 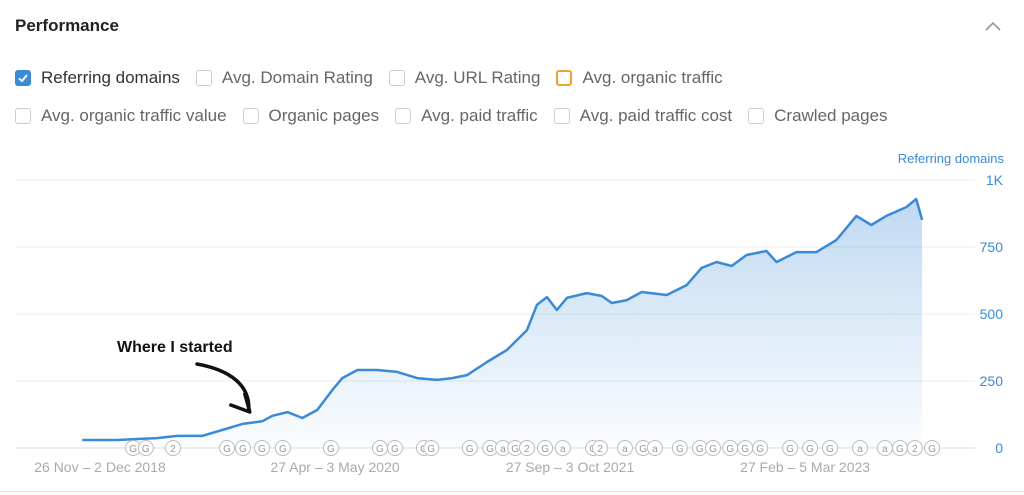 I want to click on checkbox-label: Organic pages, so click(x=324, y=115).